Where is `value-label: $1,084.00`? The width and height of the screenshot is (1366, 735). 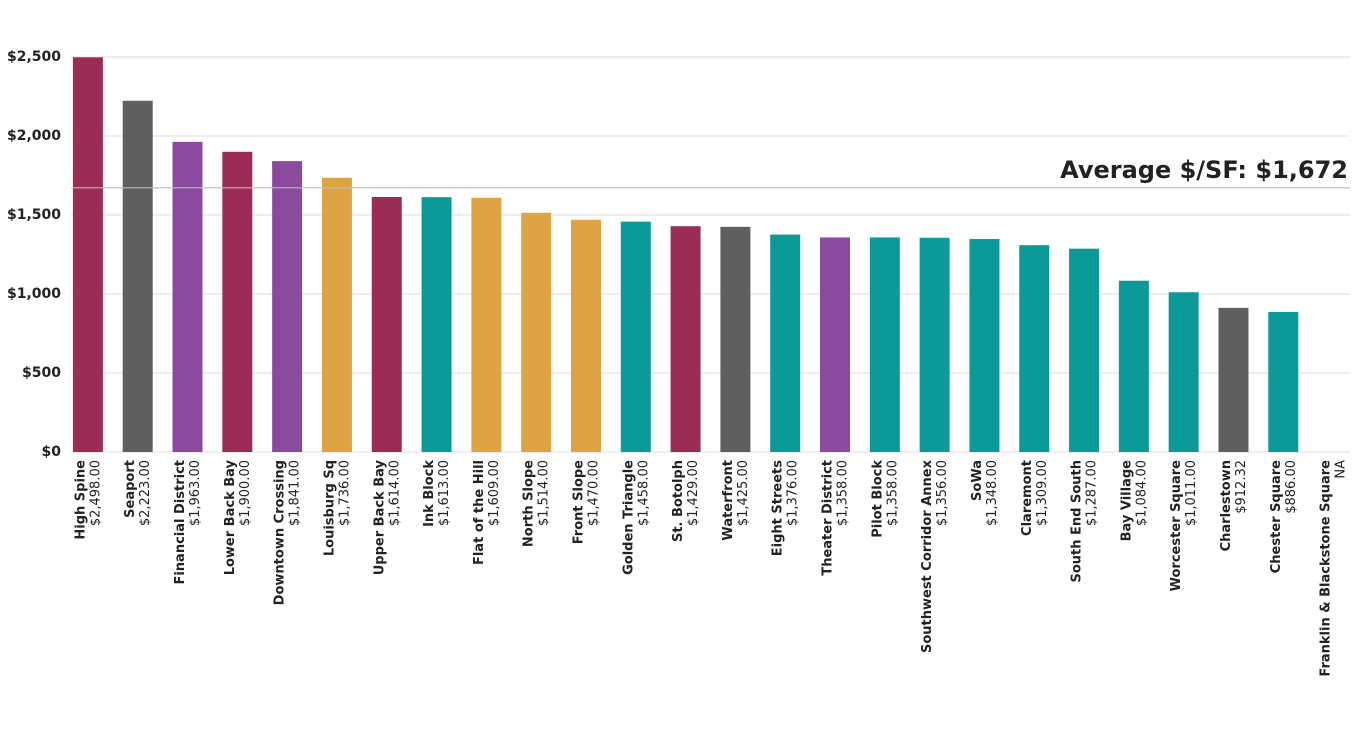
value-label: $1,084.00 is located at coordinates (1141, 493).